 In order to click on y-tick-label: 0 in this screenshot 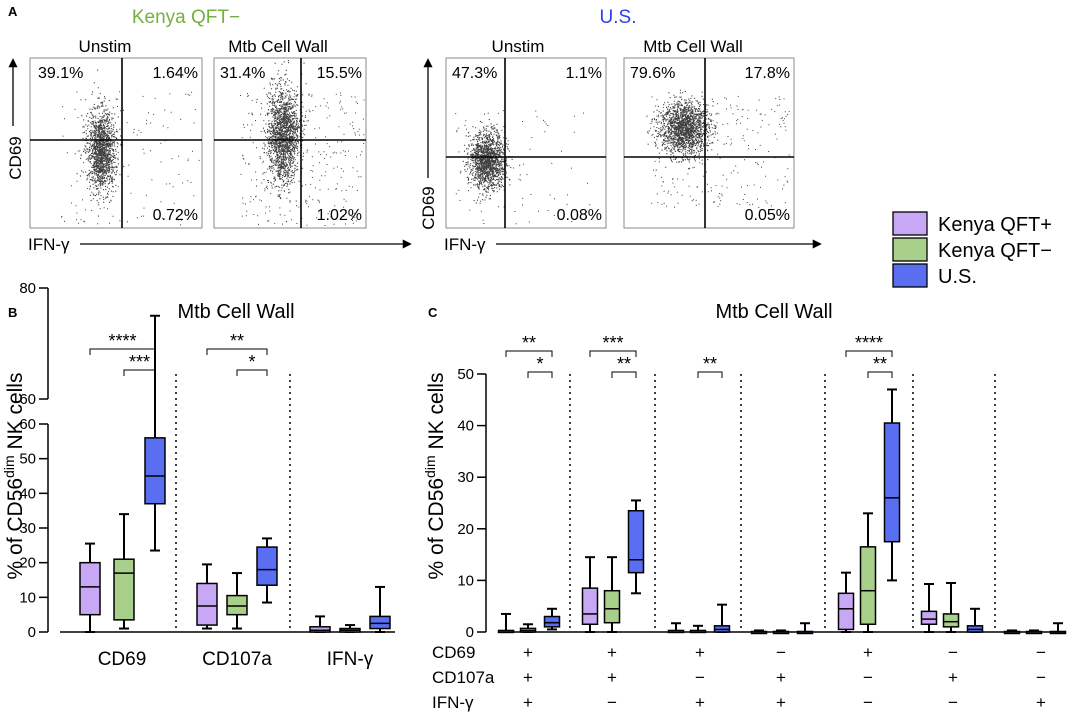, I will do `click(32, 632)`.